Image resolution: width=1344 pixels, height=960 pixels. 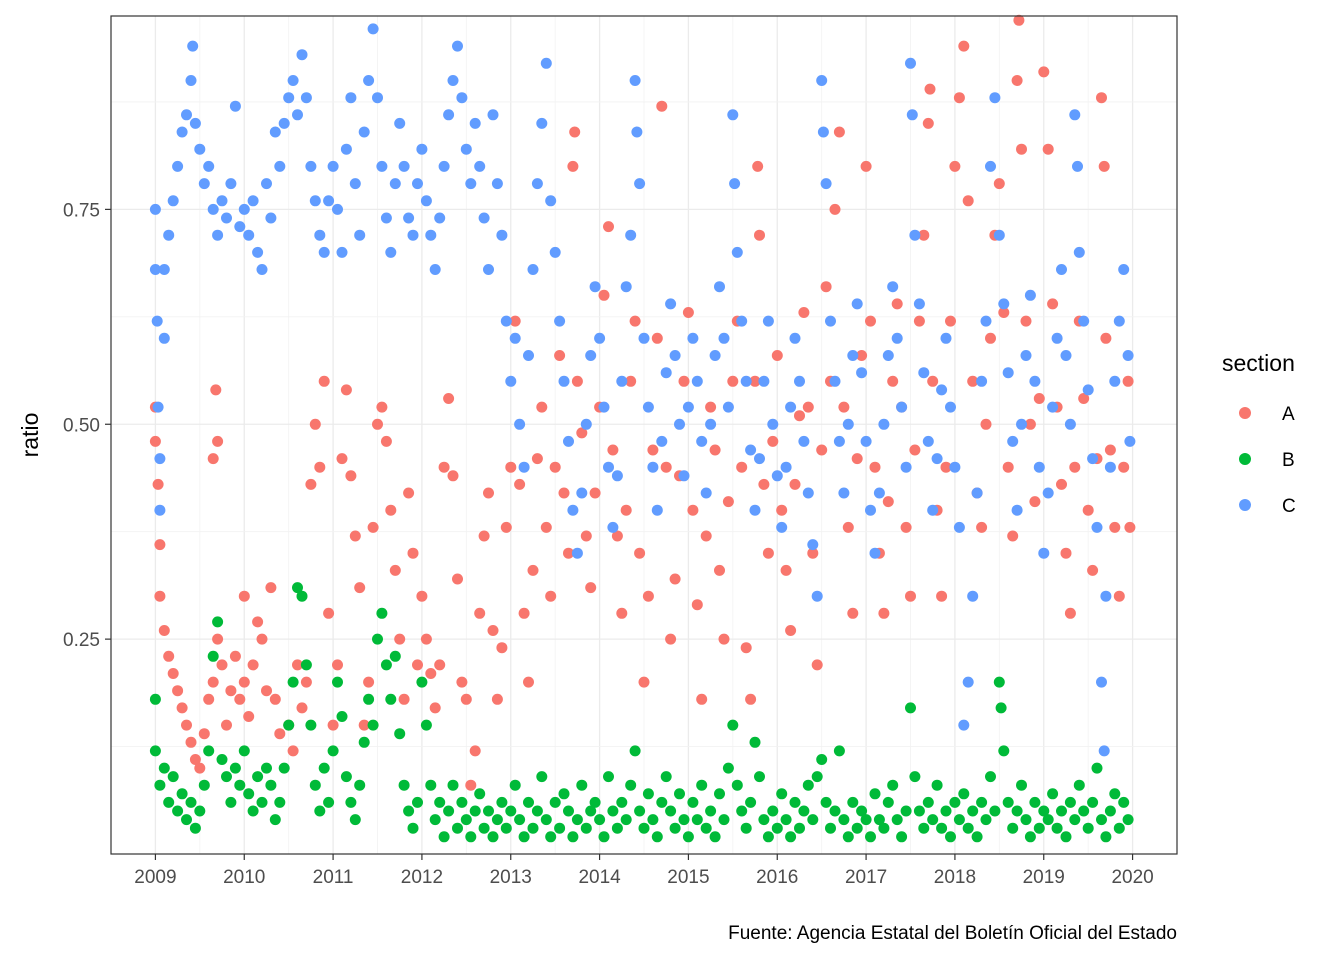 I want to click on x-tick-label: 2019, so click(x=1044, y=877).